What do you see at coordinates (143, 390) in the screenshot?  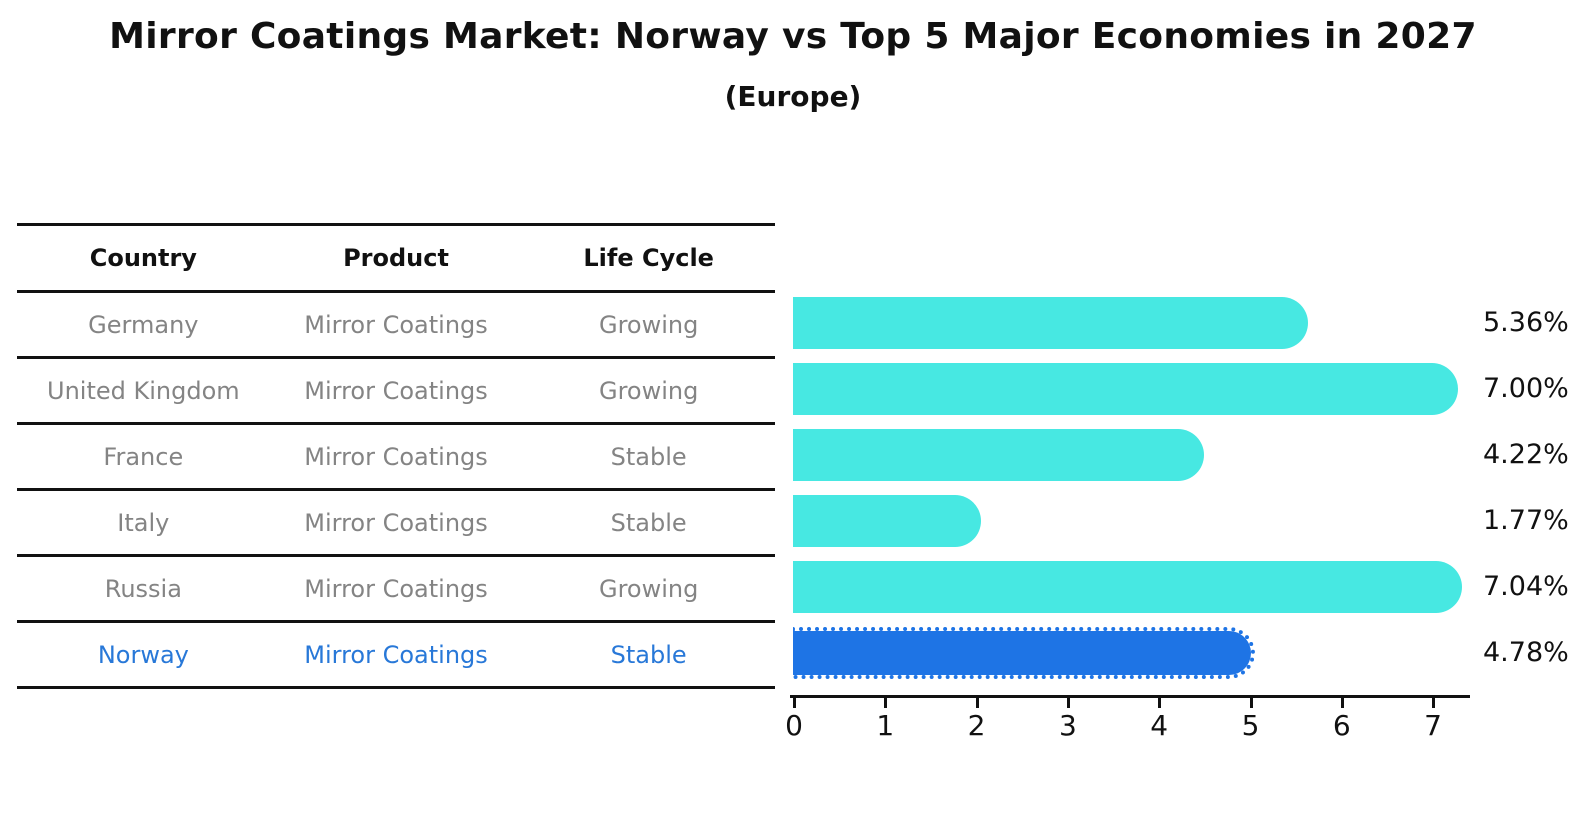 I see `table-cell-country: United Kingdom` at bounding box center [143, 390].